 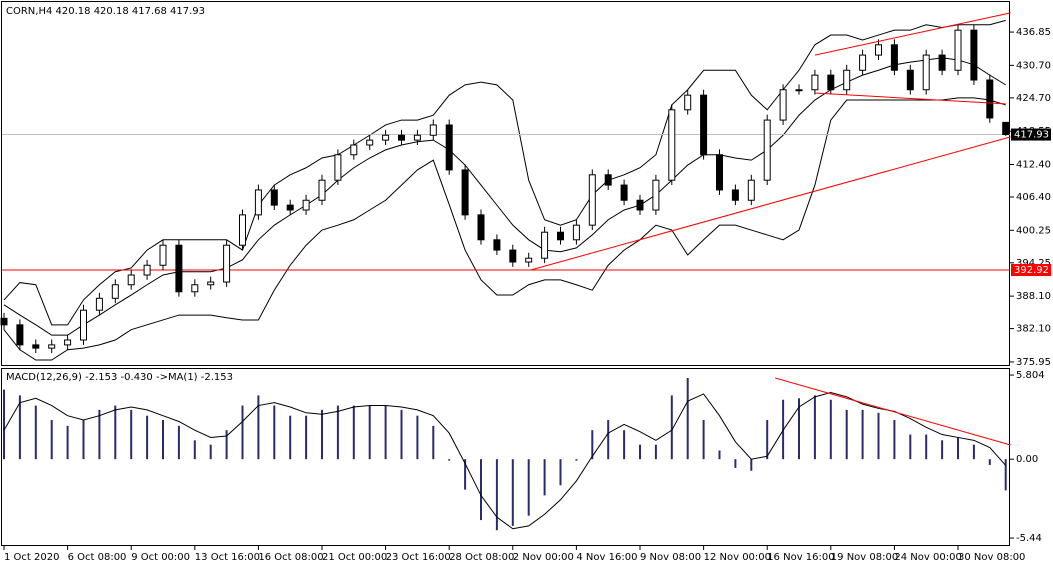 What do you see at coordinates (991, 557) in the screenshot?
I see `x-tick-label: 30 Nov 08:00` at bounding box center [991, 557].